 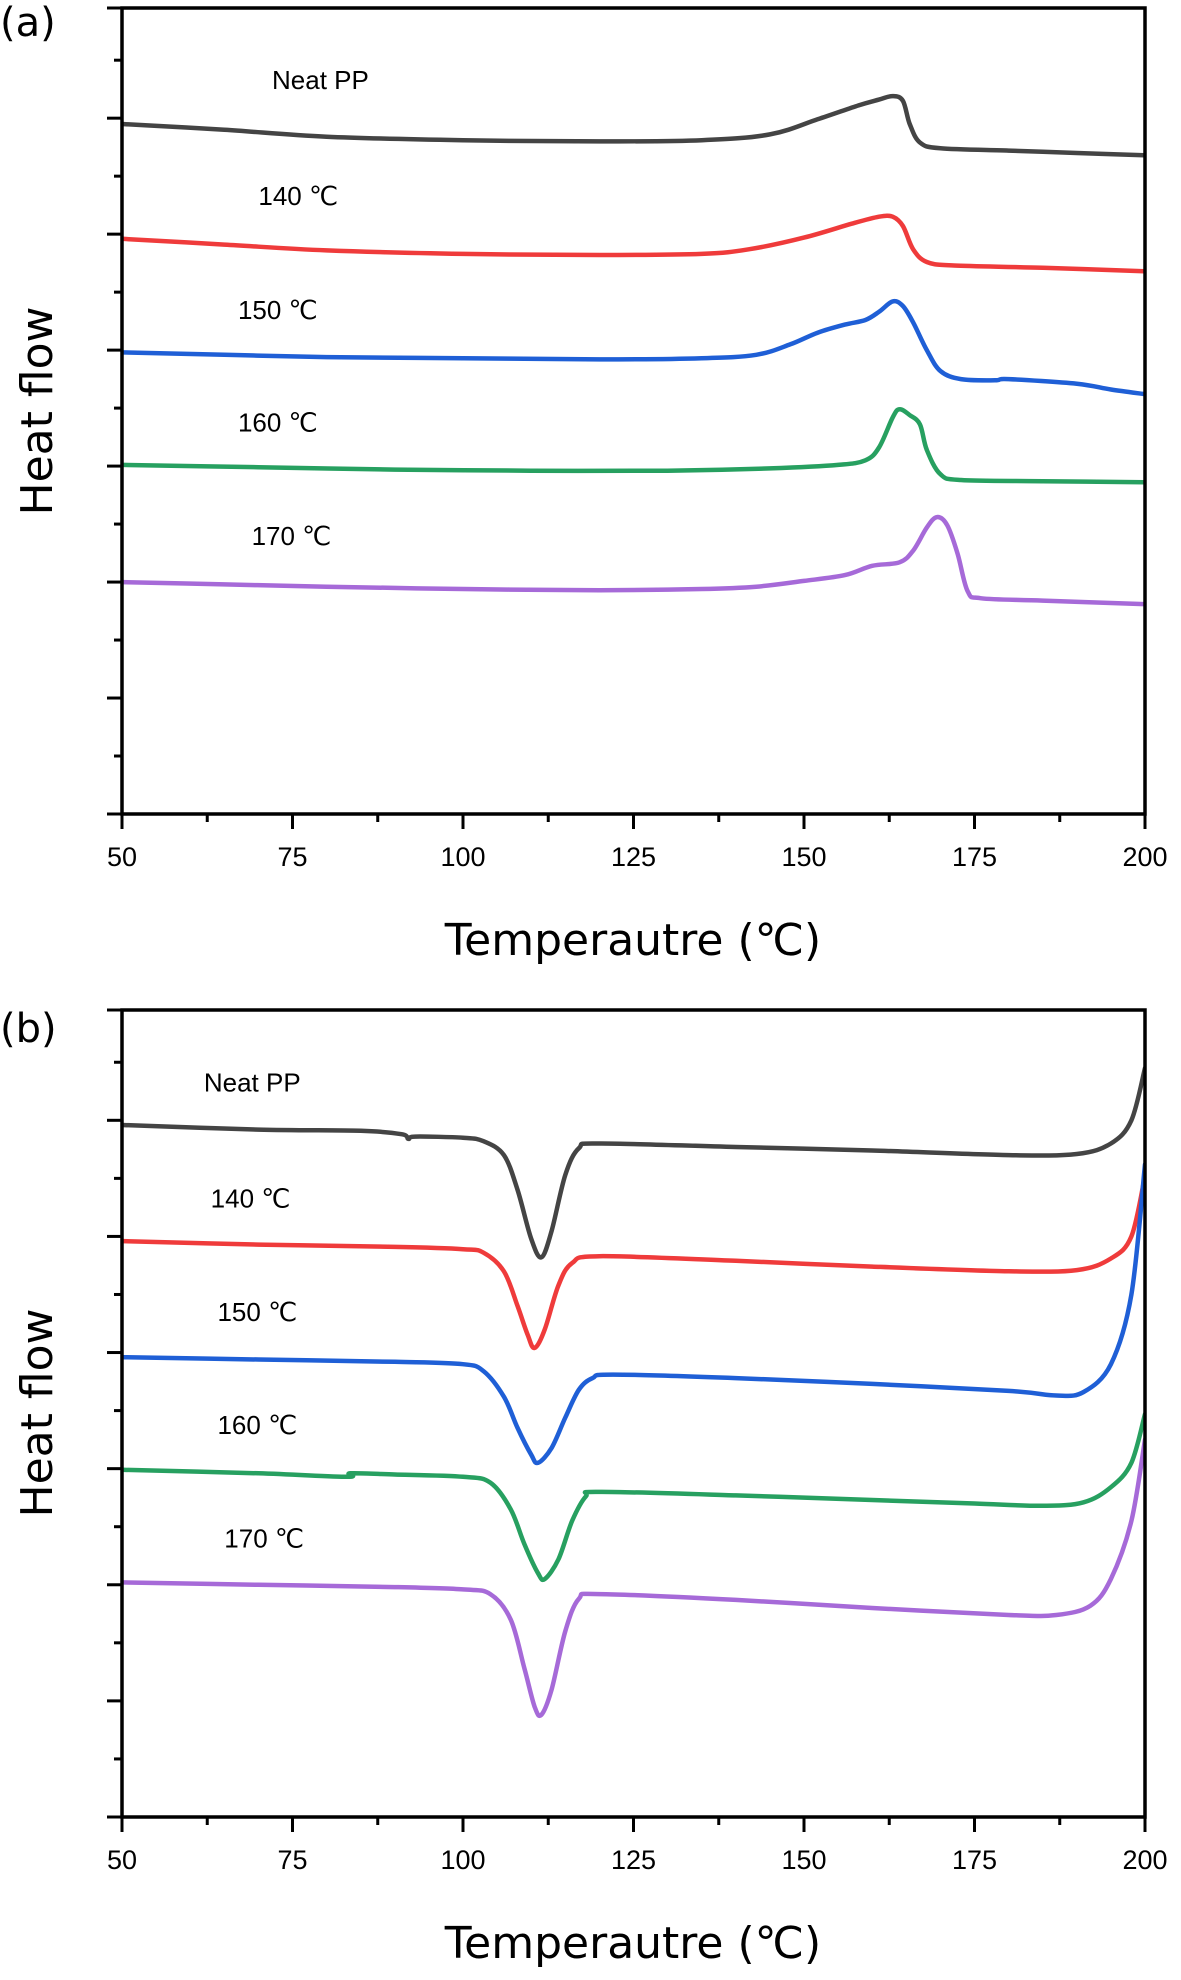 I want to click on panel-label: (b), so click(x=28, y=1029).